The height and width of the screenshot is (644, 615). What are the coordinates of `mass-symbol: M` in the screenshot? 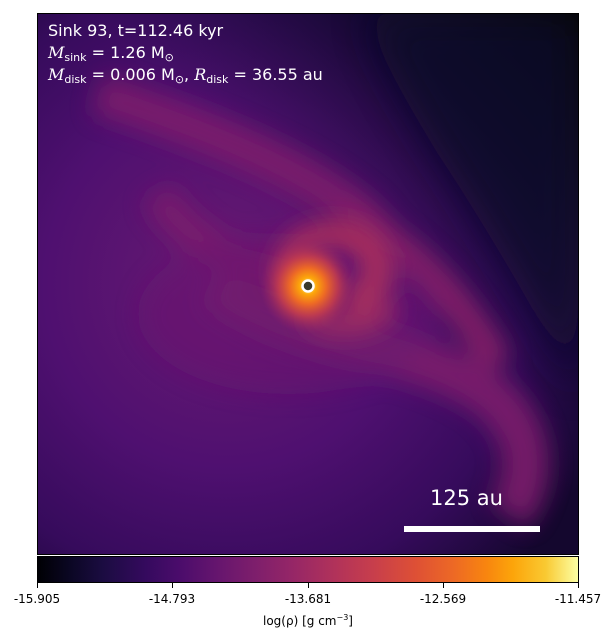 It's located at (56, 52).